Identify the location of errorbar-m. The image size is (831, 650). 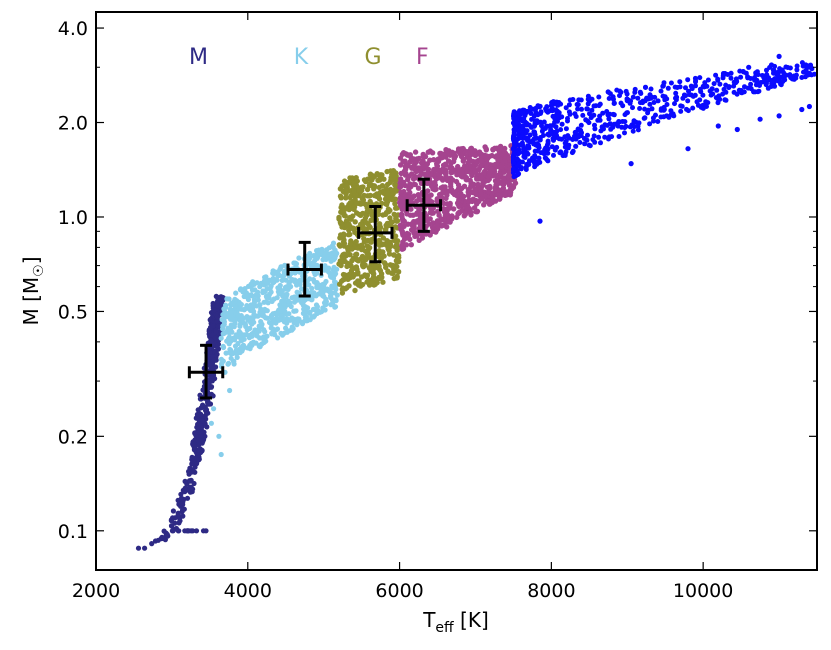
(206, 371).